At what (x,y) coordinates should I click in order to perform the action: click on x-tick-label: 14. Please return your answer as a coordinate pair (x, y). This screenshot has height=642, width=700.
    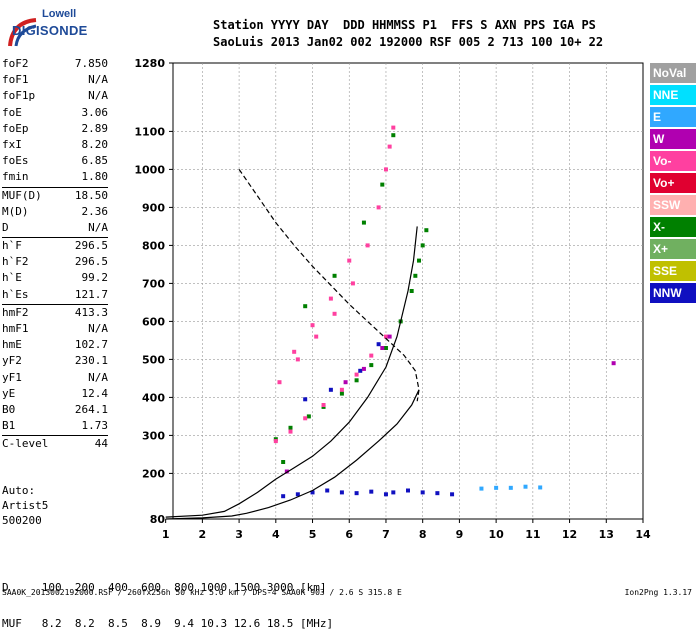
    Looking at the image, I should click on (643, 534).